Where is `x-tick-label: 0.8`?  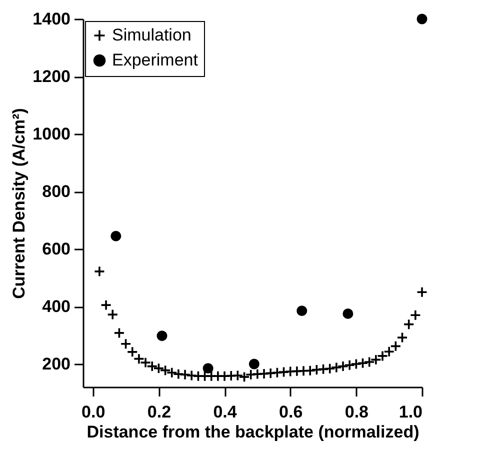 x-tick-label: 0.8 is located at coordinates (356, 412).